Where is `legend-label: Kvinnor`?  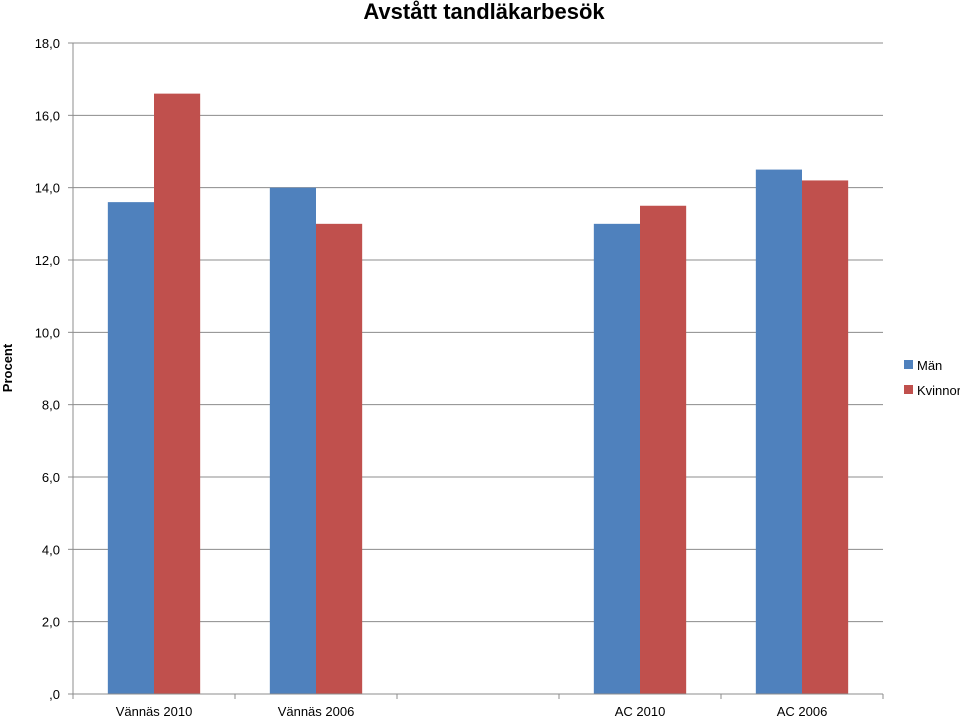 legend-label: Kvinnor is located at coordinates (938, 390).